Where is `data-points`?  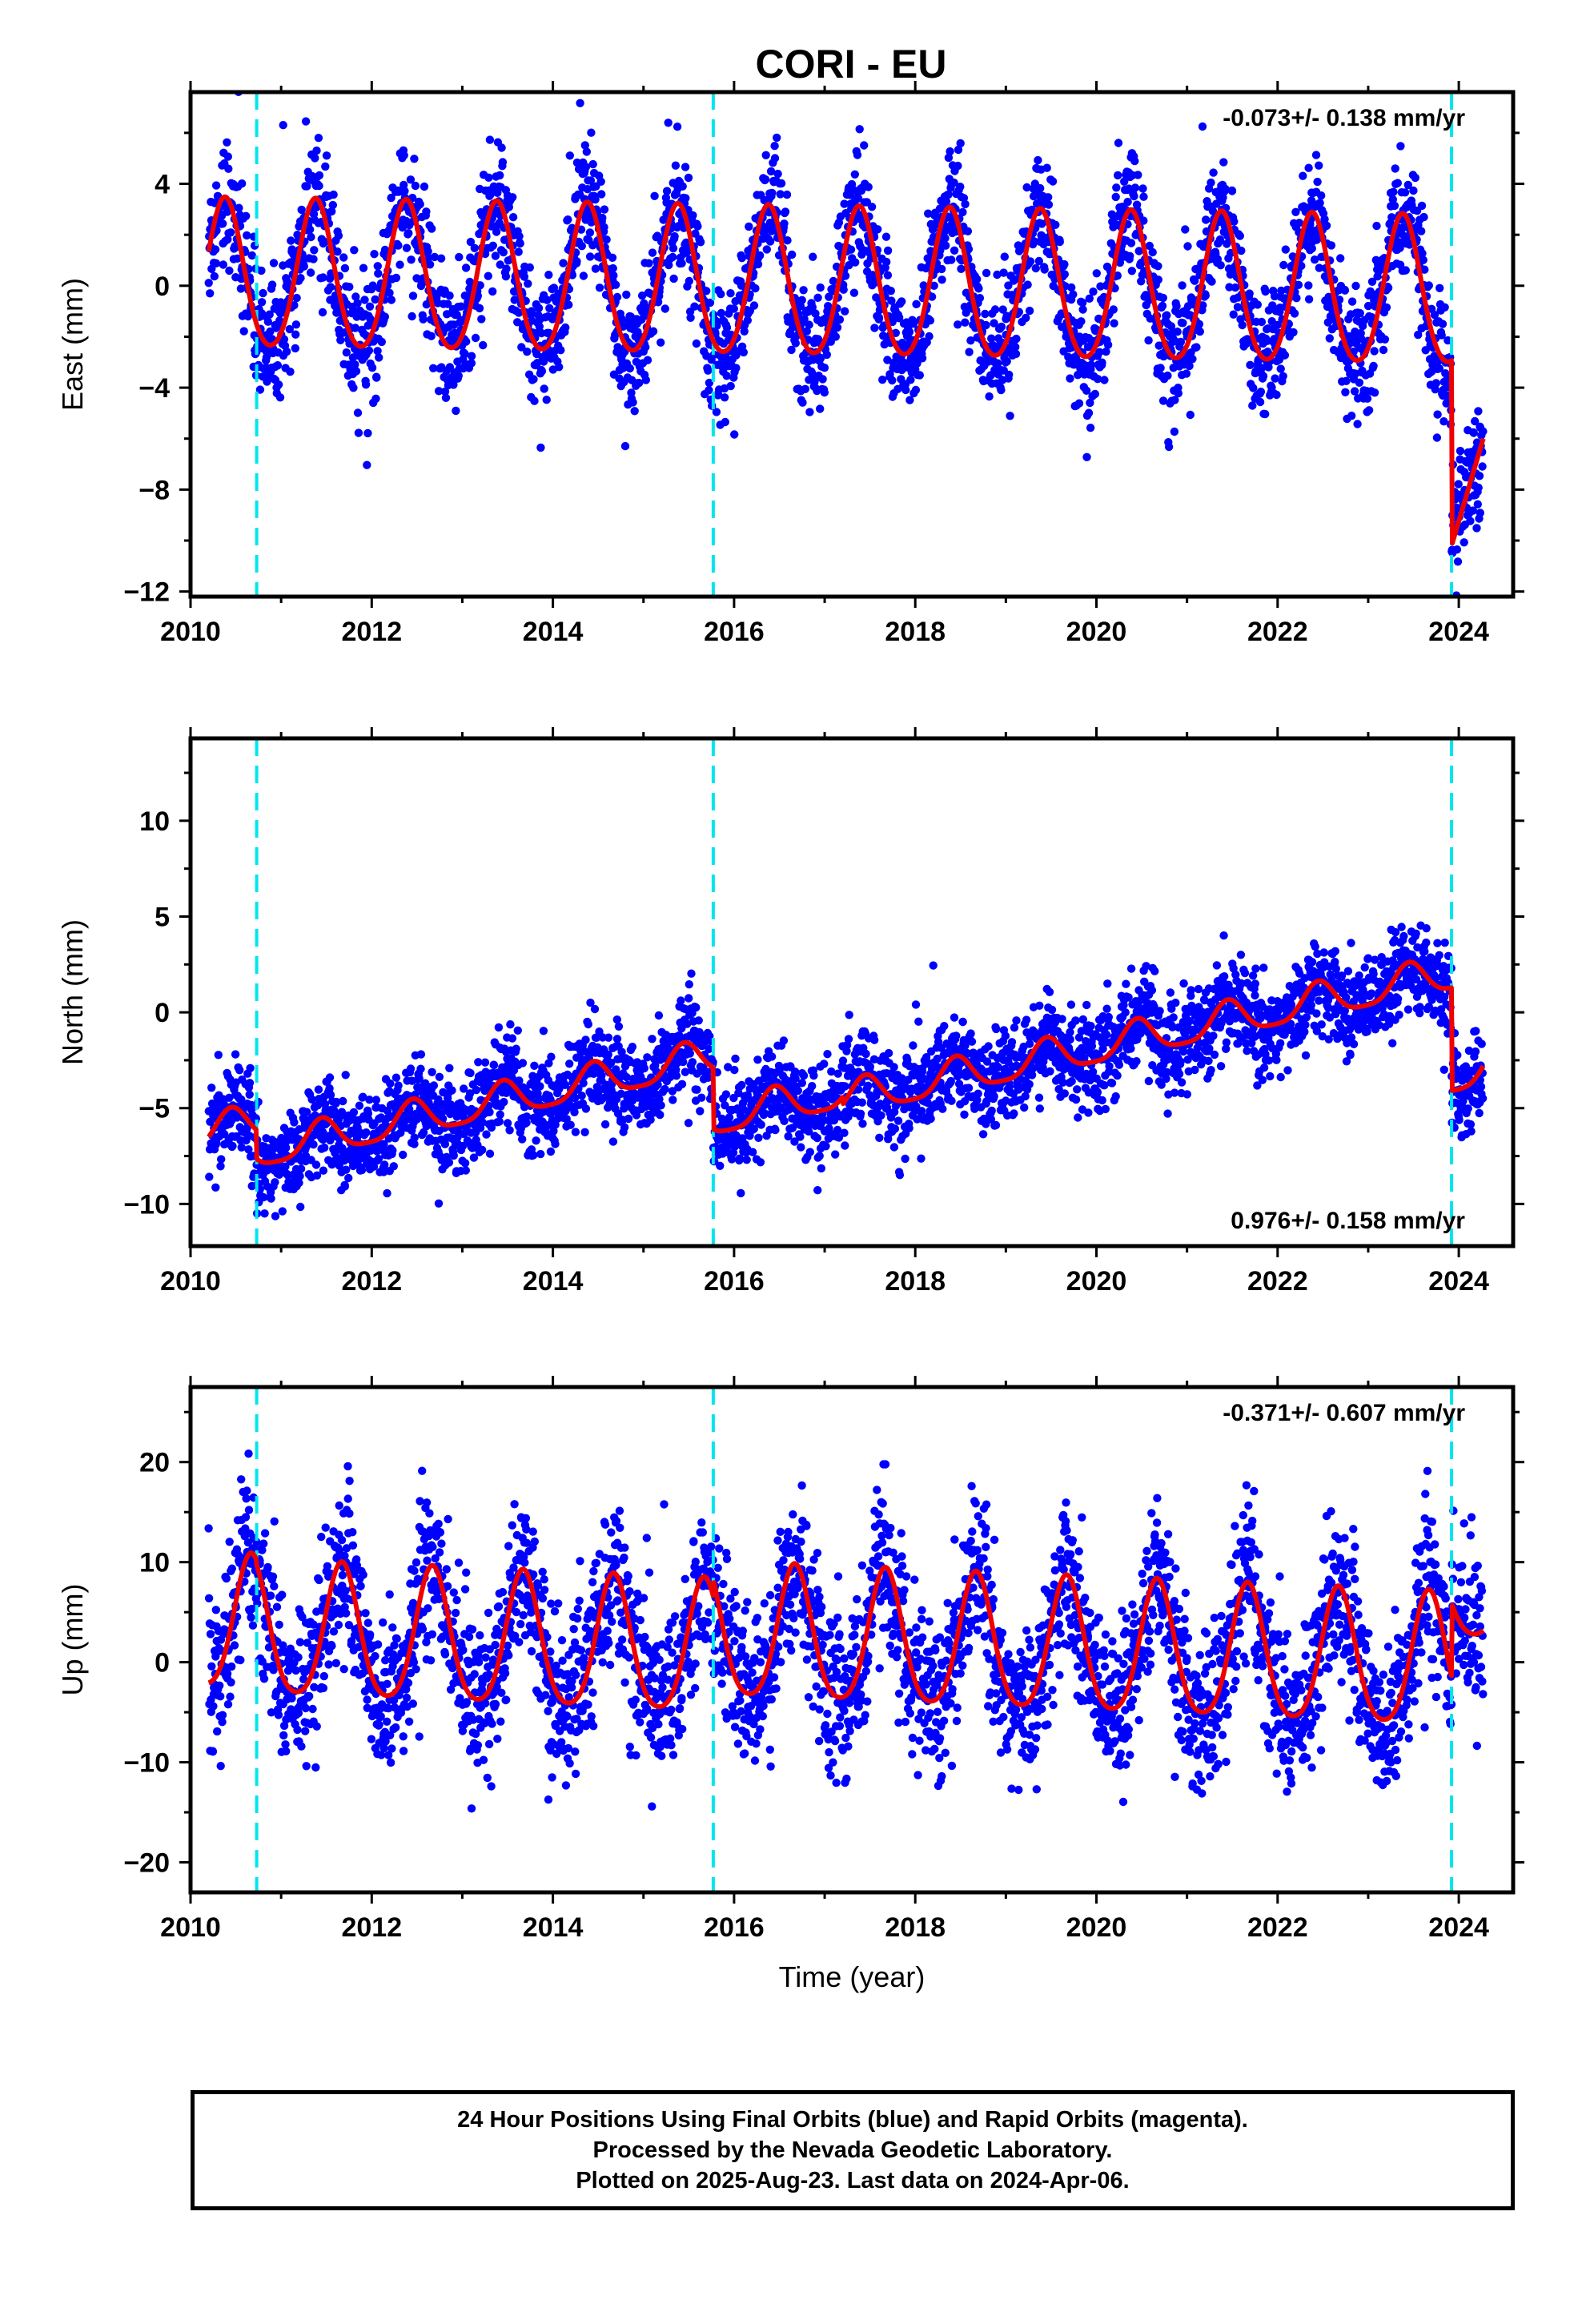 data-points is located at coordinates (846, 1070).